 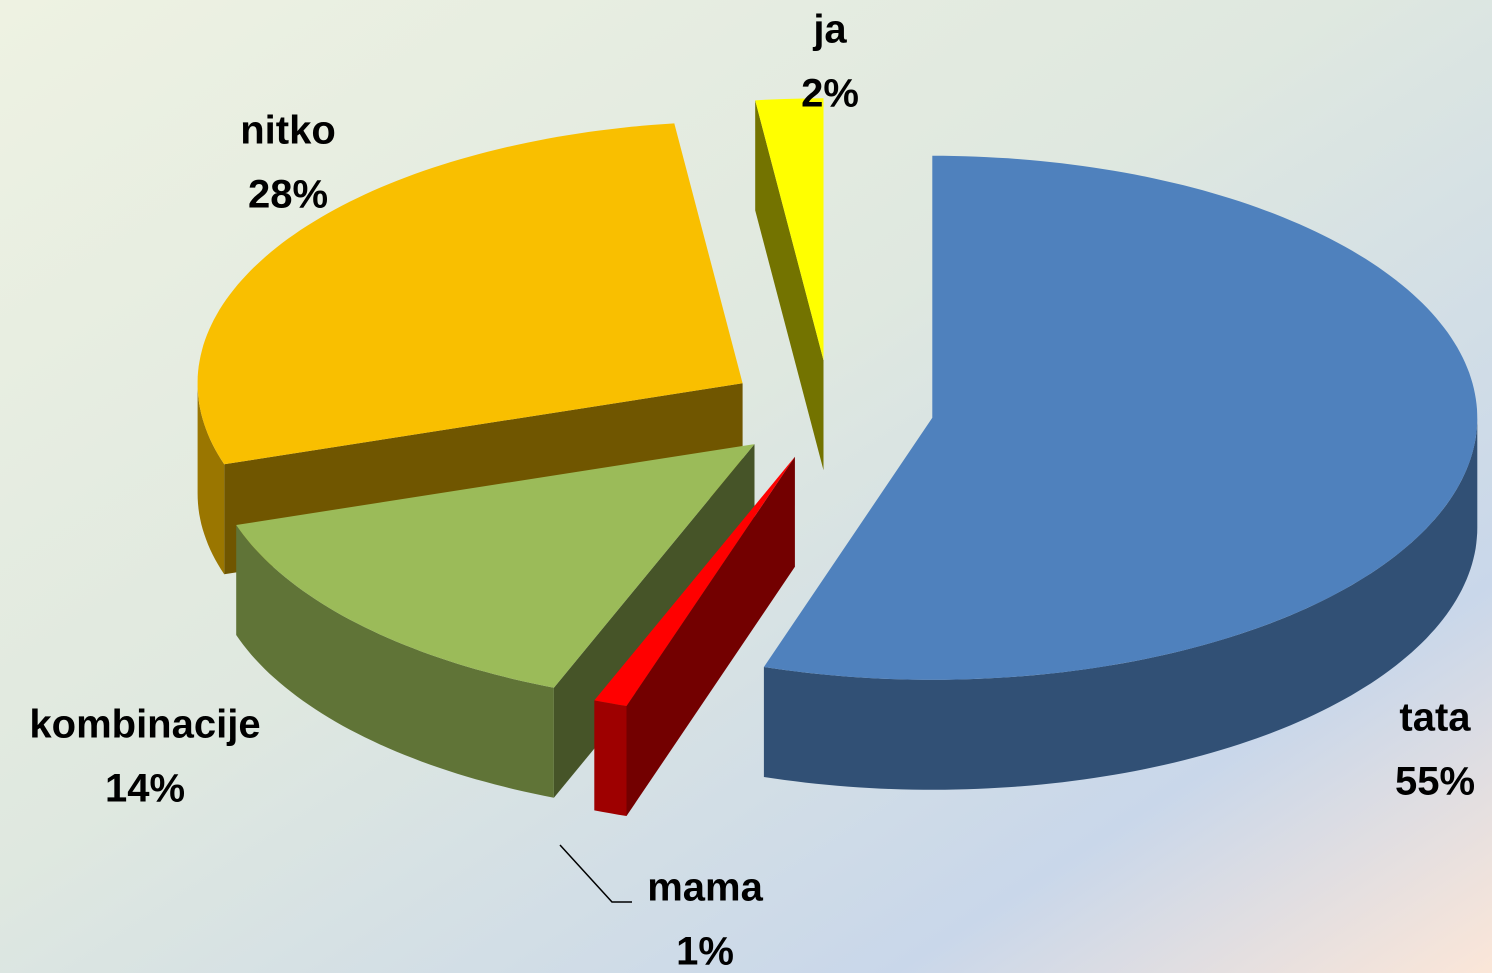 I want to click on value-label: 2%, so click(x=830, y=94).